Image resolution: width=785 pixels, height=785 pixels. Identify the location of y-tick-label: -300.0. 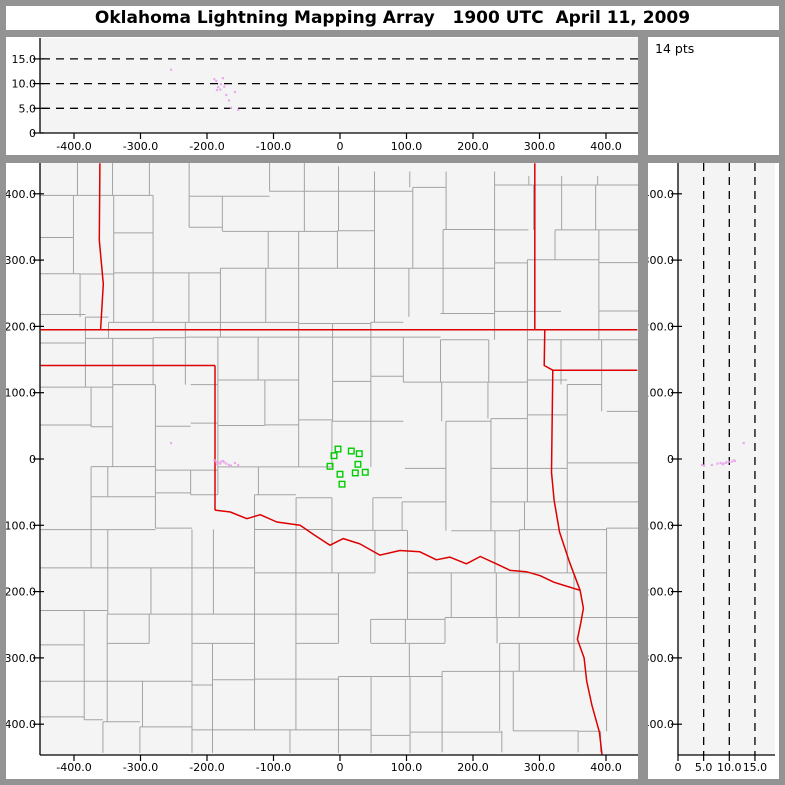
(21, 658).